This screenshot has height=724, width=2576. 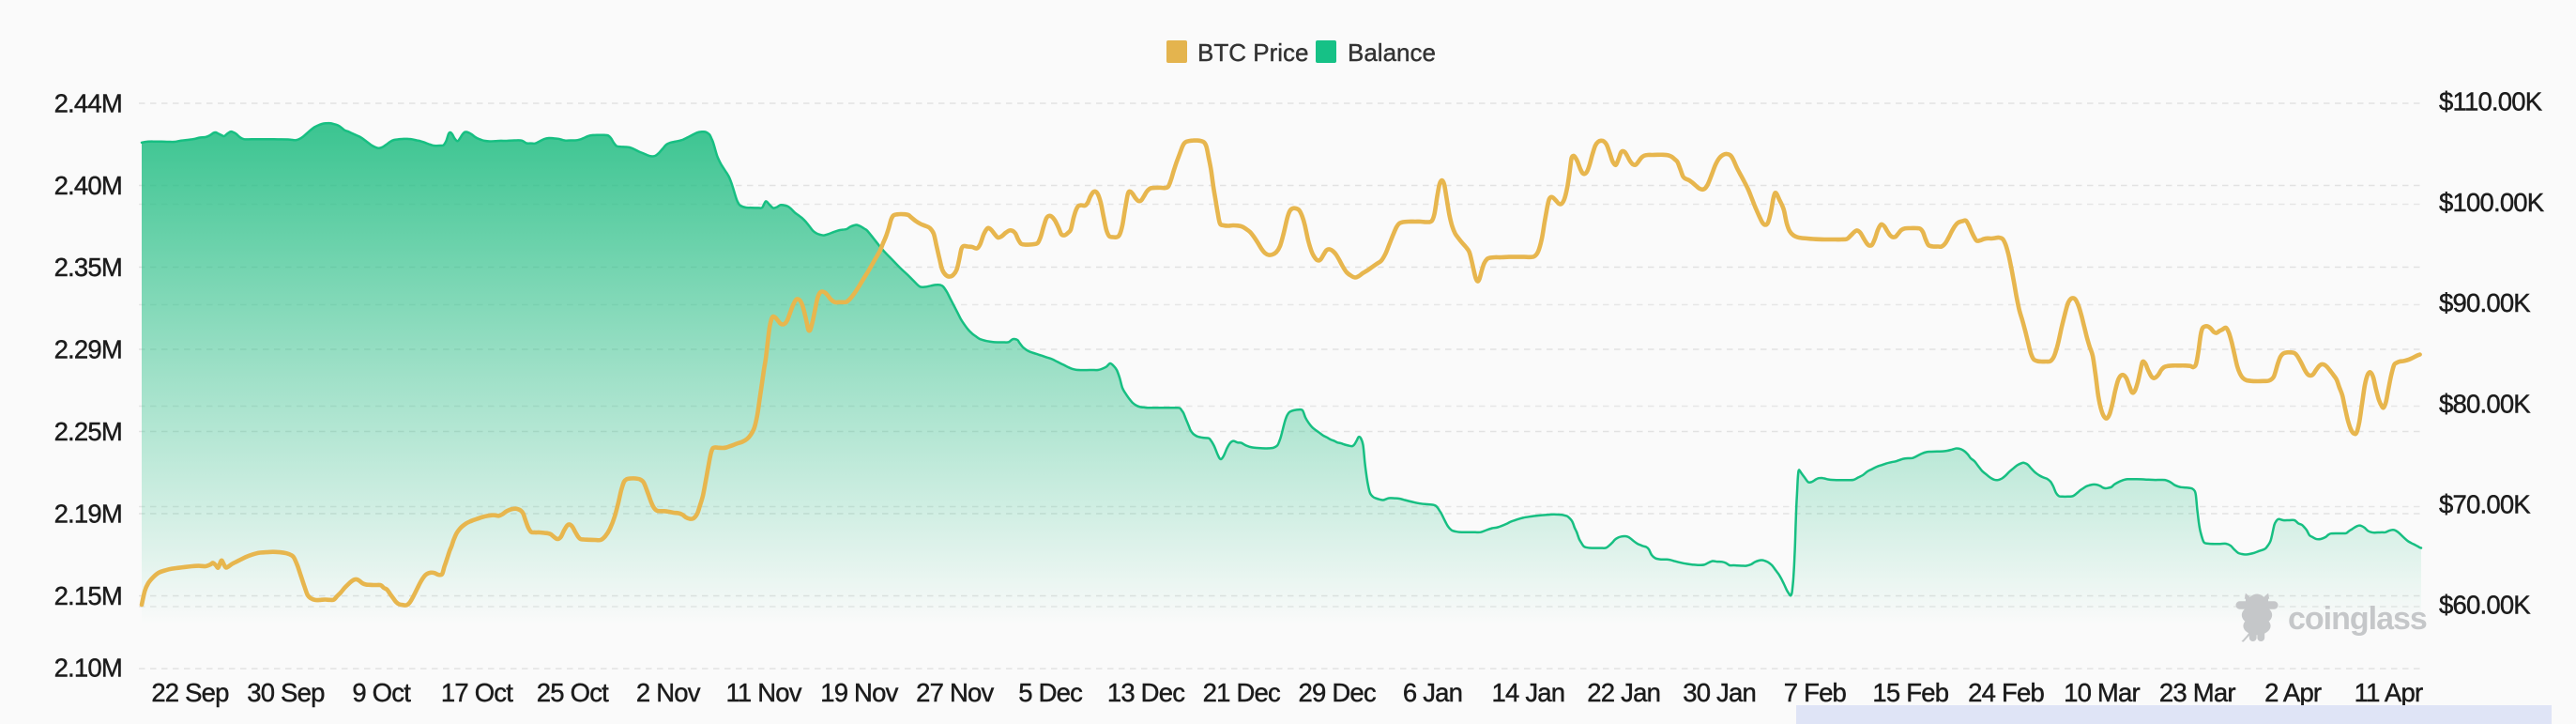 I want to click on svg-text: 13 Dec, so click(x=1146, y=692).